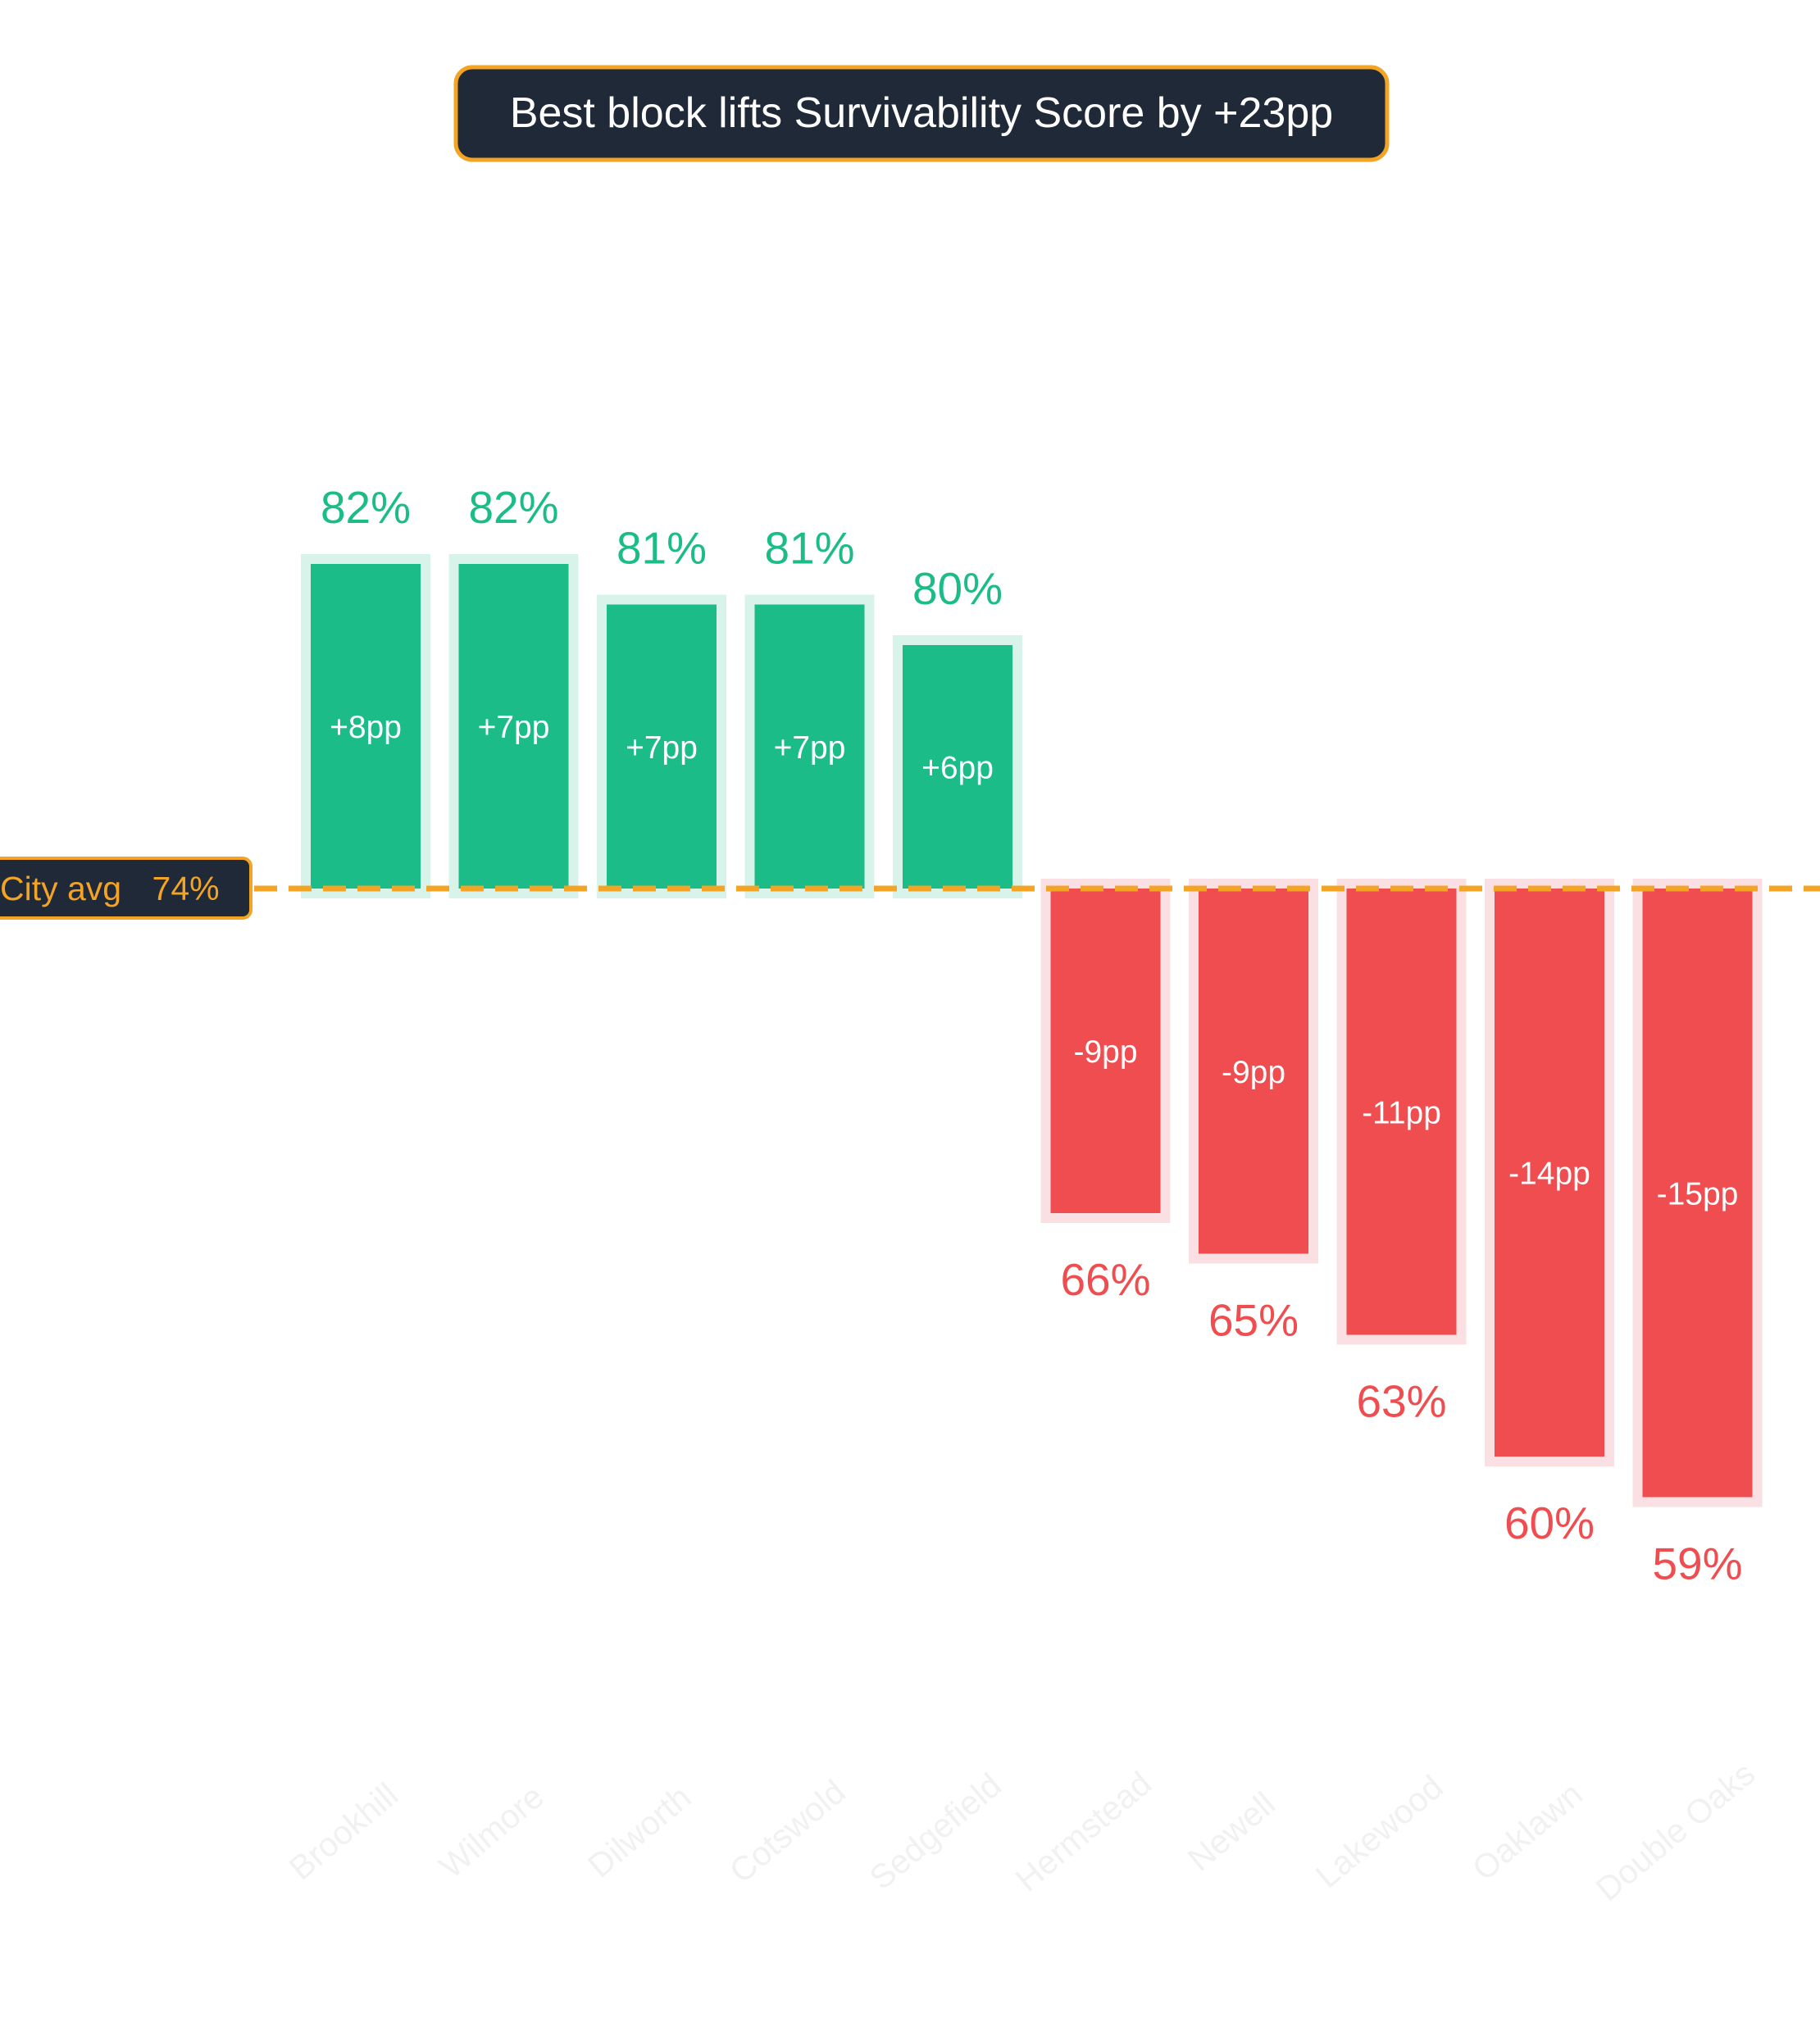  I want to click on city-average-label: City avg 74%, so click(110, 888).